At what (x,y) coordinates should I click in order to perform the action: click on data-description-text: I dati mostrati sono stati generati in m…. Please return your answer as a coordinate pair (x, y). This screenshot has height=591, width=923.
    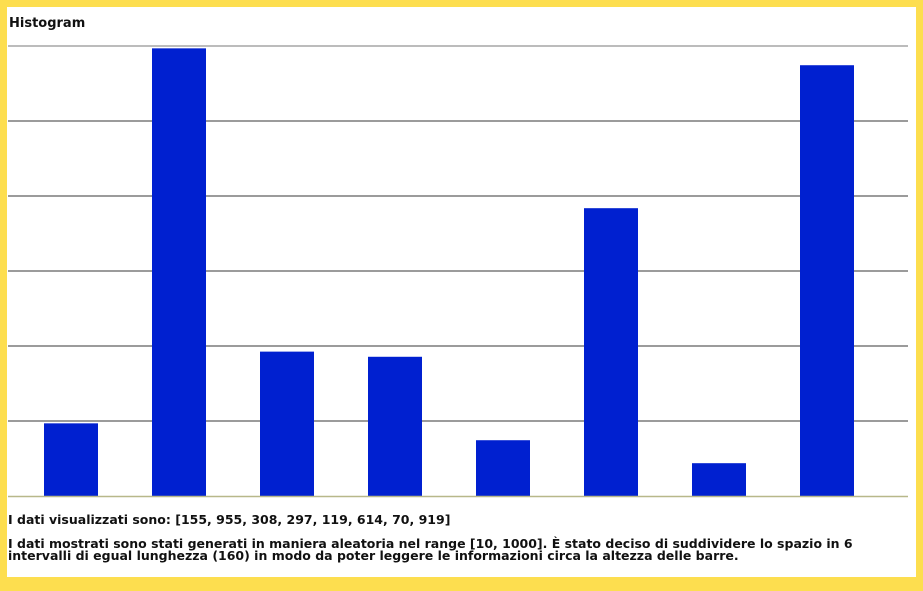
    Looking at the image, I should click on (430, 549).